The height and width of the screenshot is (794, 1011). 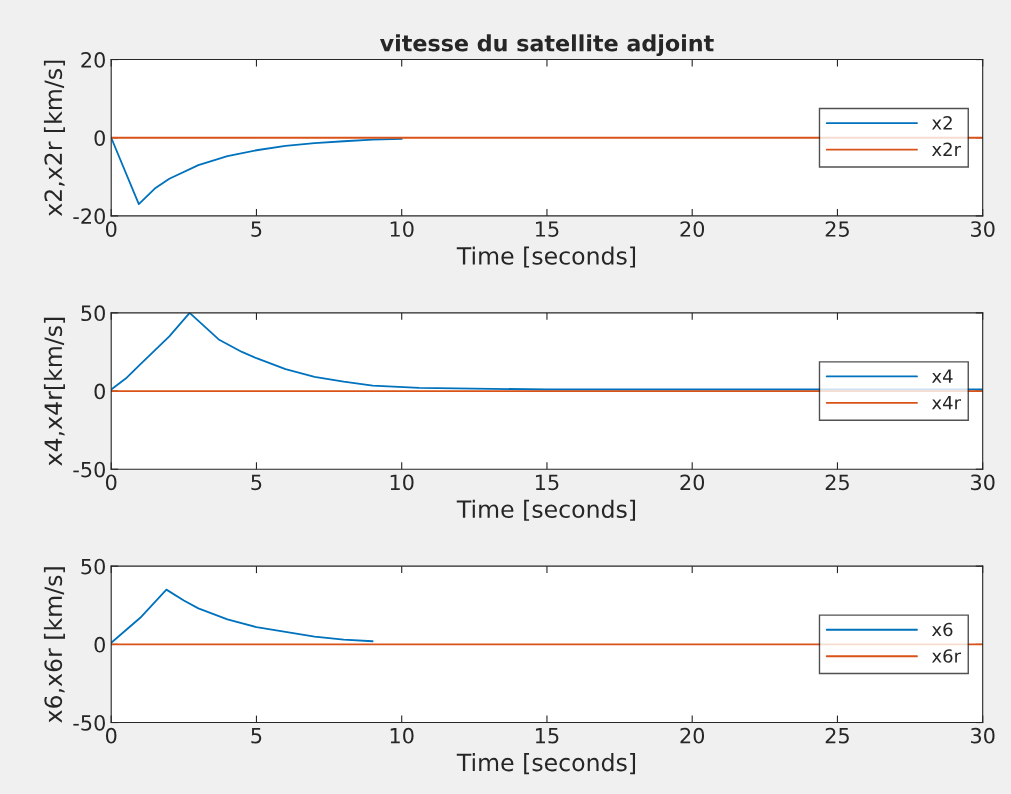 What do you see at coordinates (946, 656) in the screenshot?
I see `legend-label: x6r` at bounding box center [946, 656].